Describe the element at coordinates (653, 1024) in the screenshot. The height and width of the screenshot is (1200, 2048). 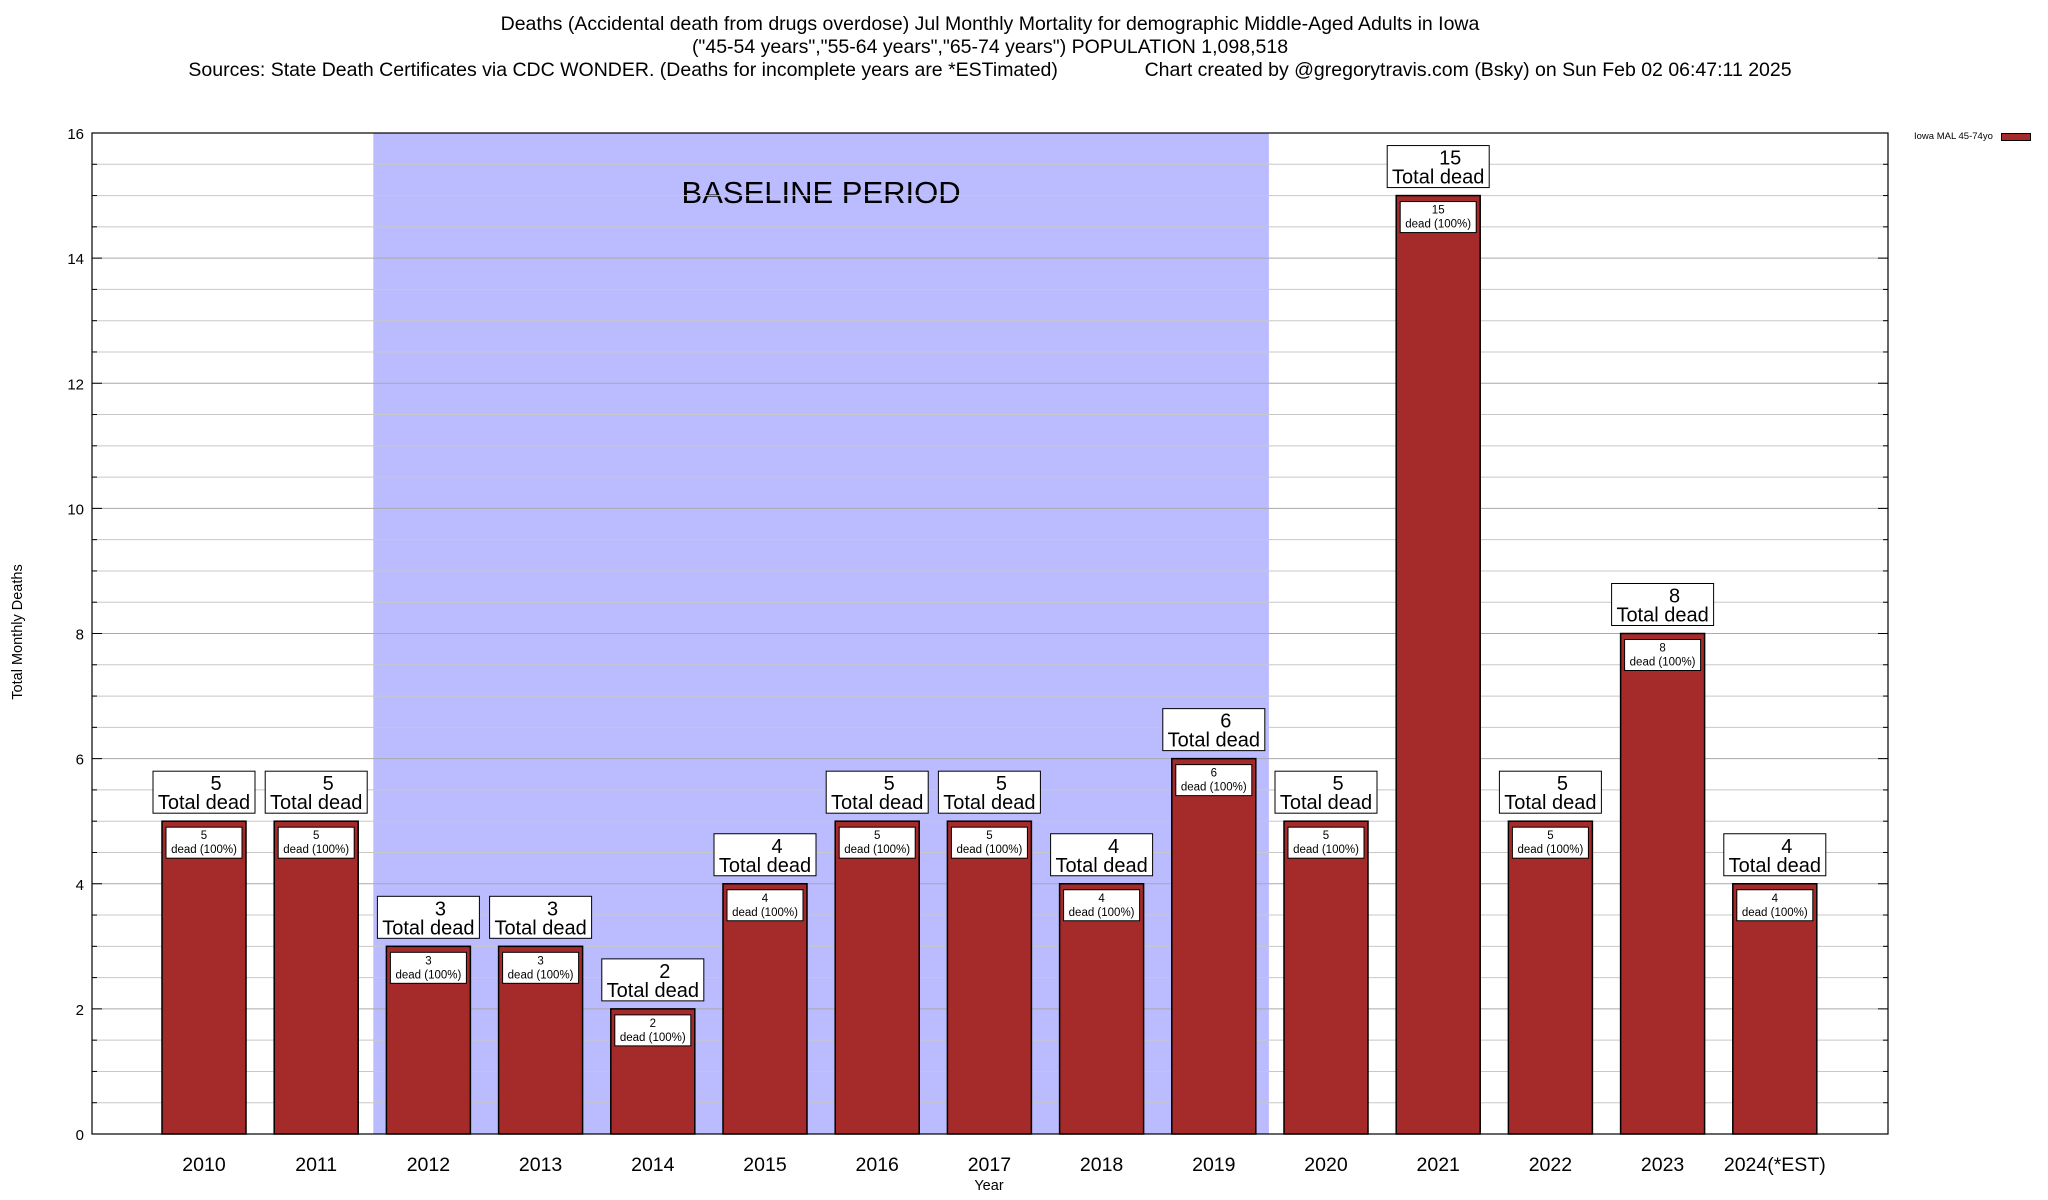
I see `bar-inner-value: 2` at that location.